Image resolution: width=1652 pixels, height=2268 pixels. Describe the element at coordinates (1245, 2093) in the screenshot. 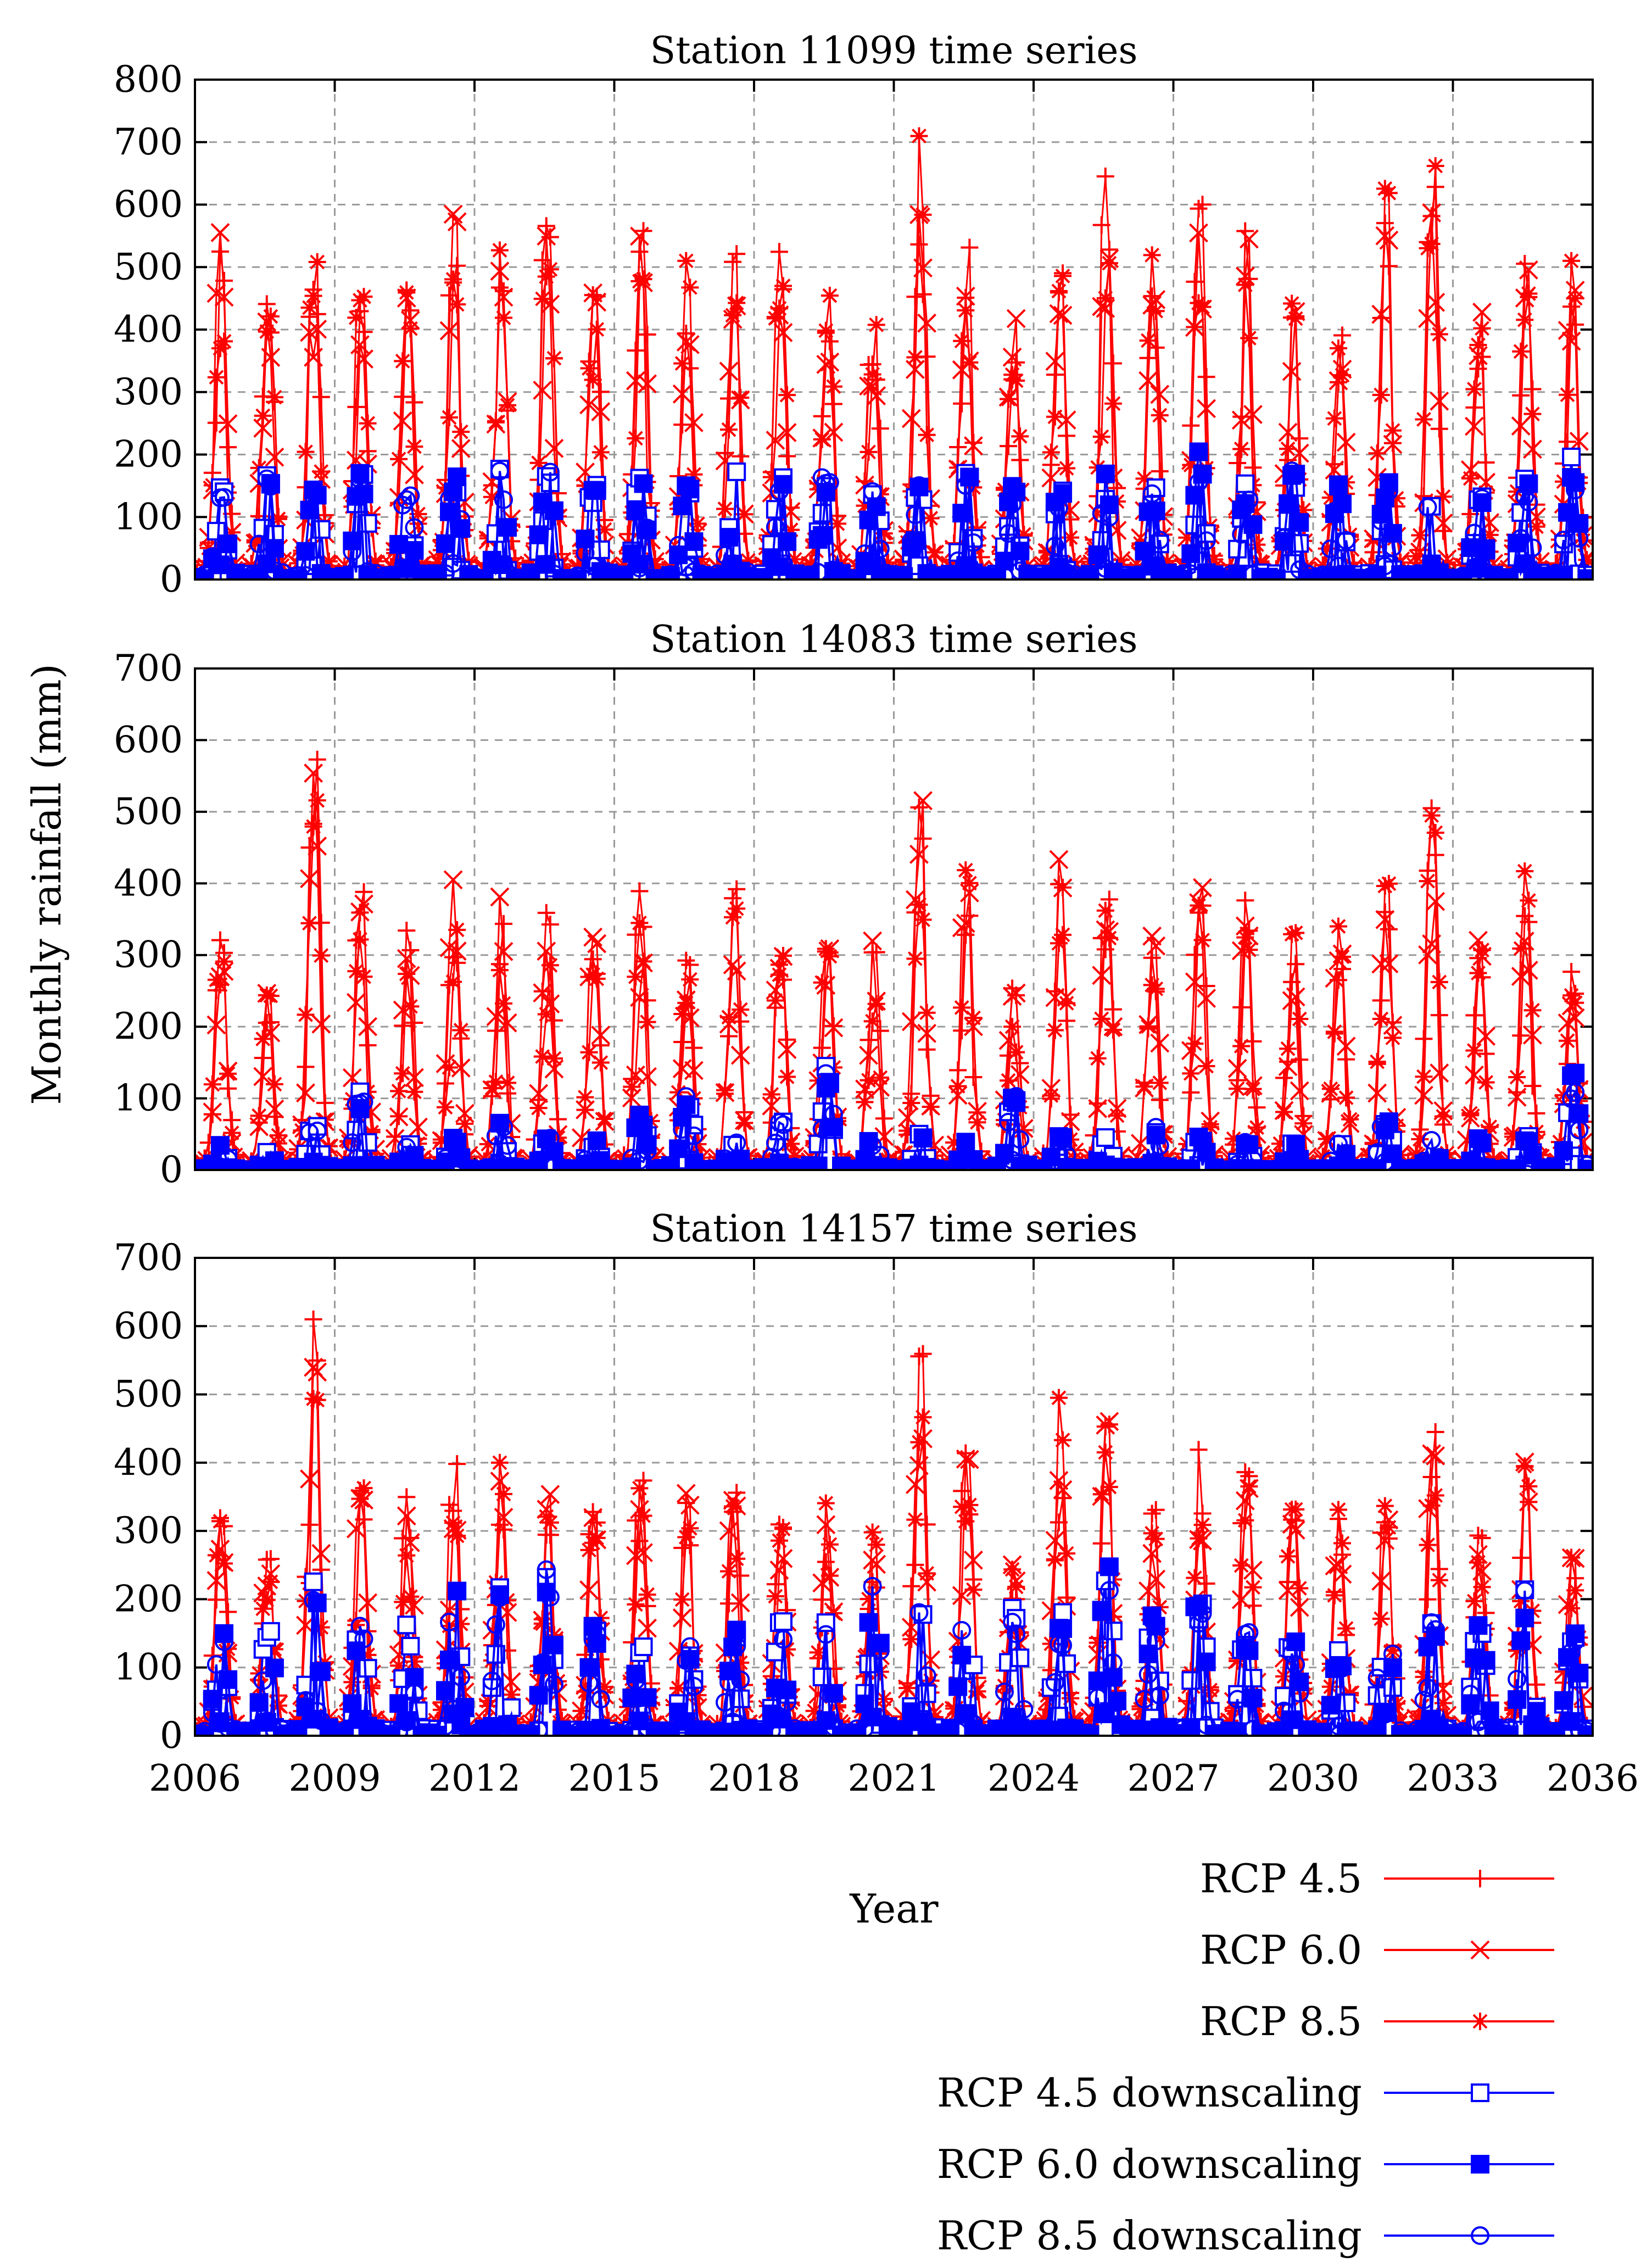

I see `legend-entry: RCP 4.5 downscaling` at that location.